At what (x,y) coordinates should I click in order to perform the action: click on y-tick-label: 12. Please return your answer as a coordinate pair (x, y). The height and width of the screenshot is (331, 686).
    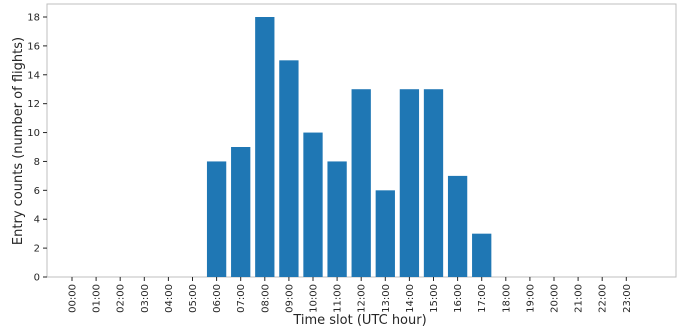
    Looking at the image, I should click on (33, 104).